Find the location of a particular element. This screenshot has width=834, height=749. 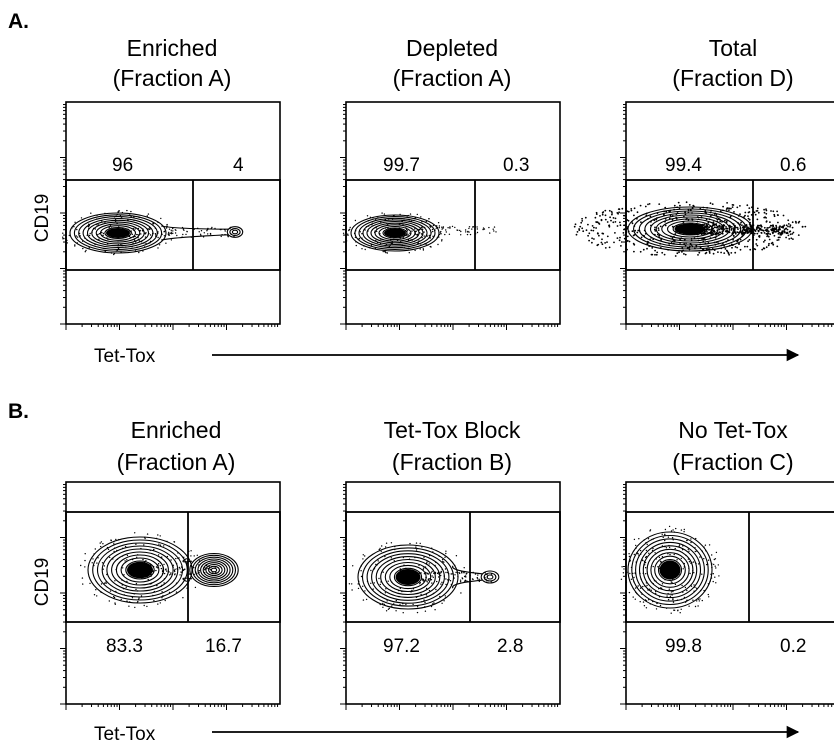

panel-a-plot-3-axis-ticks is located at coordinates (726, 217).